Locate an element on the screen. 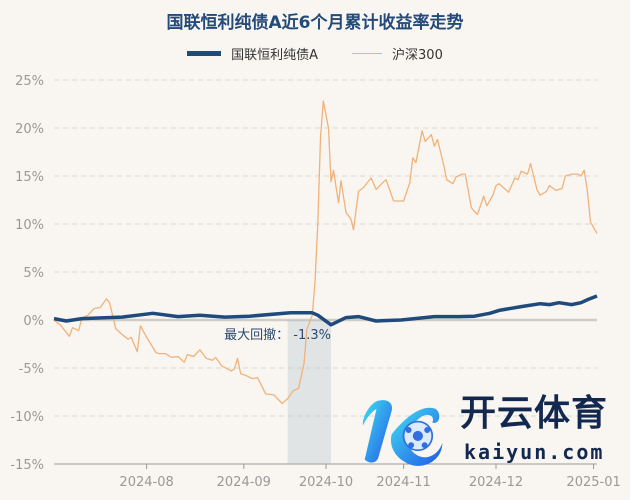  kaiyun-k-ball-icon is located at coordinates (402, 433).